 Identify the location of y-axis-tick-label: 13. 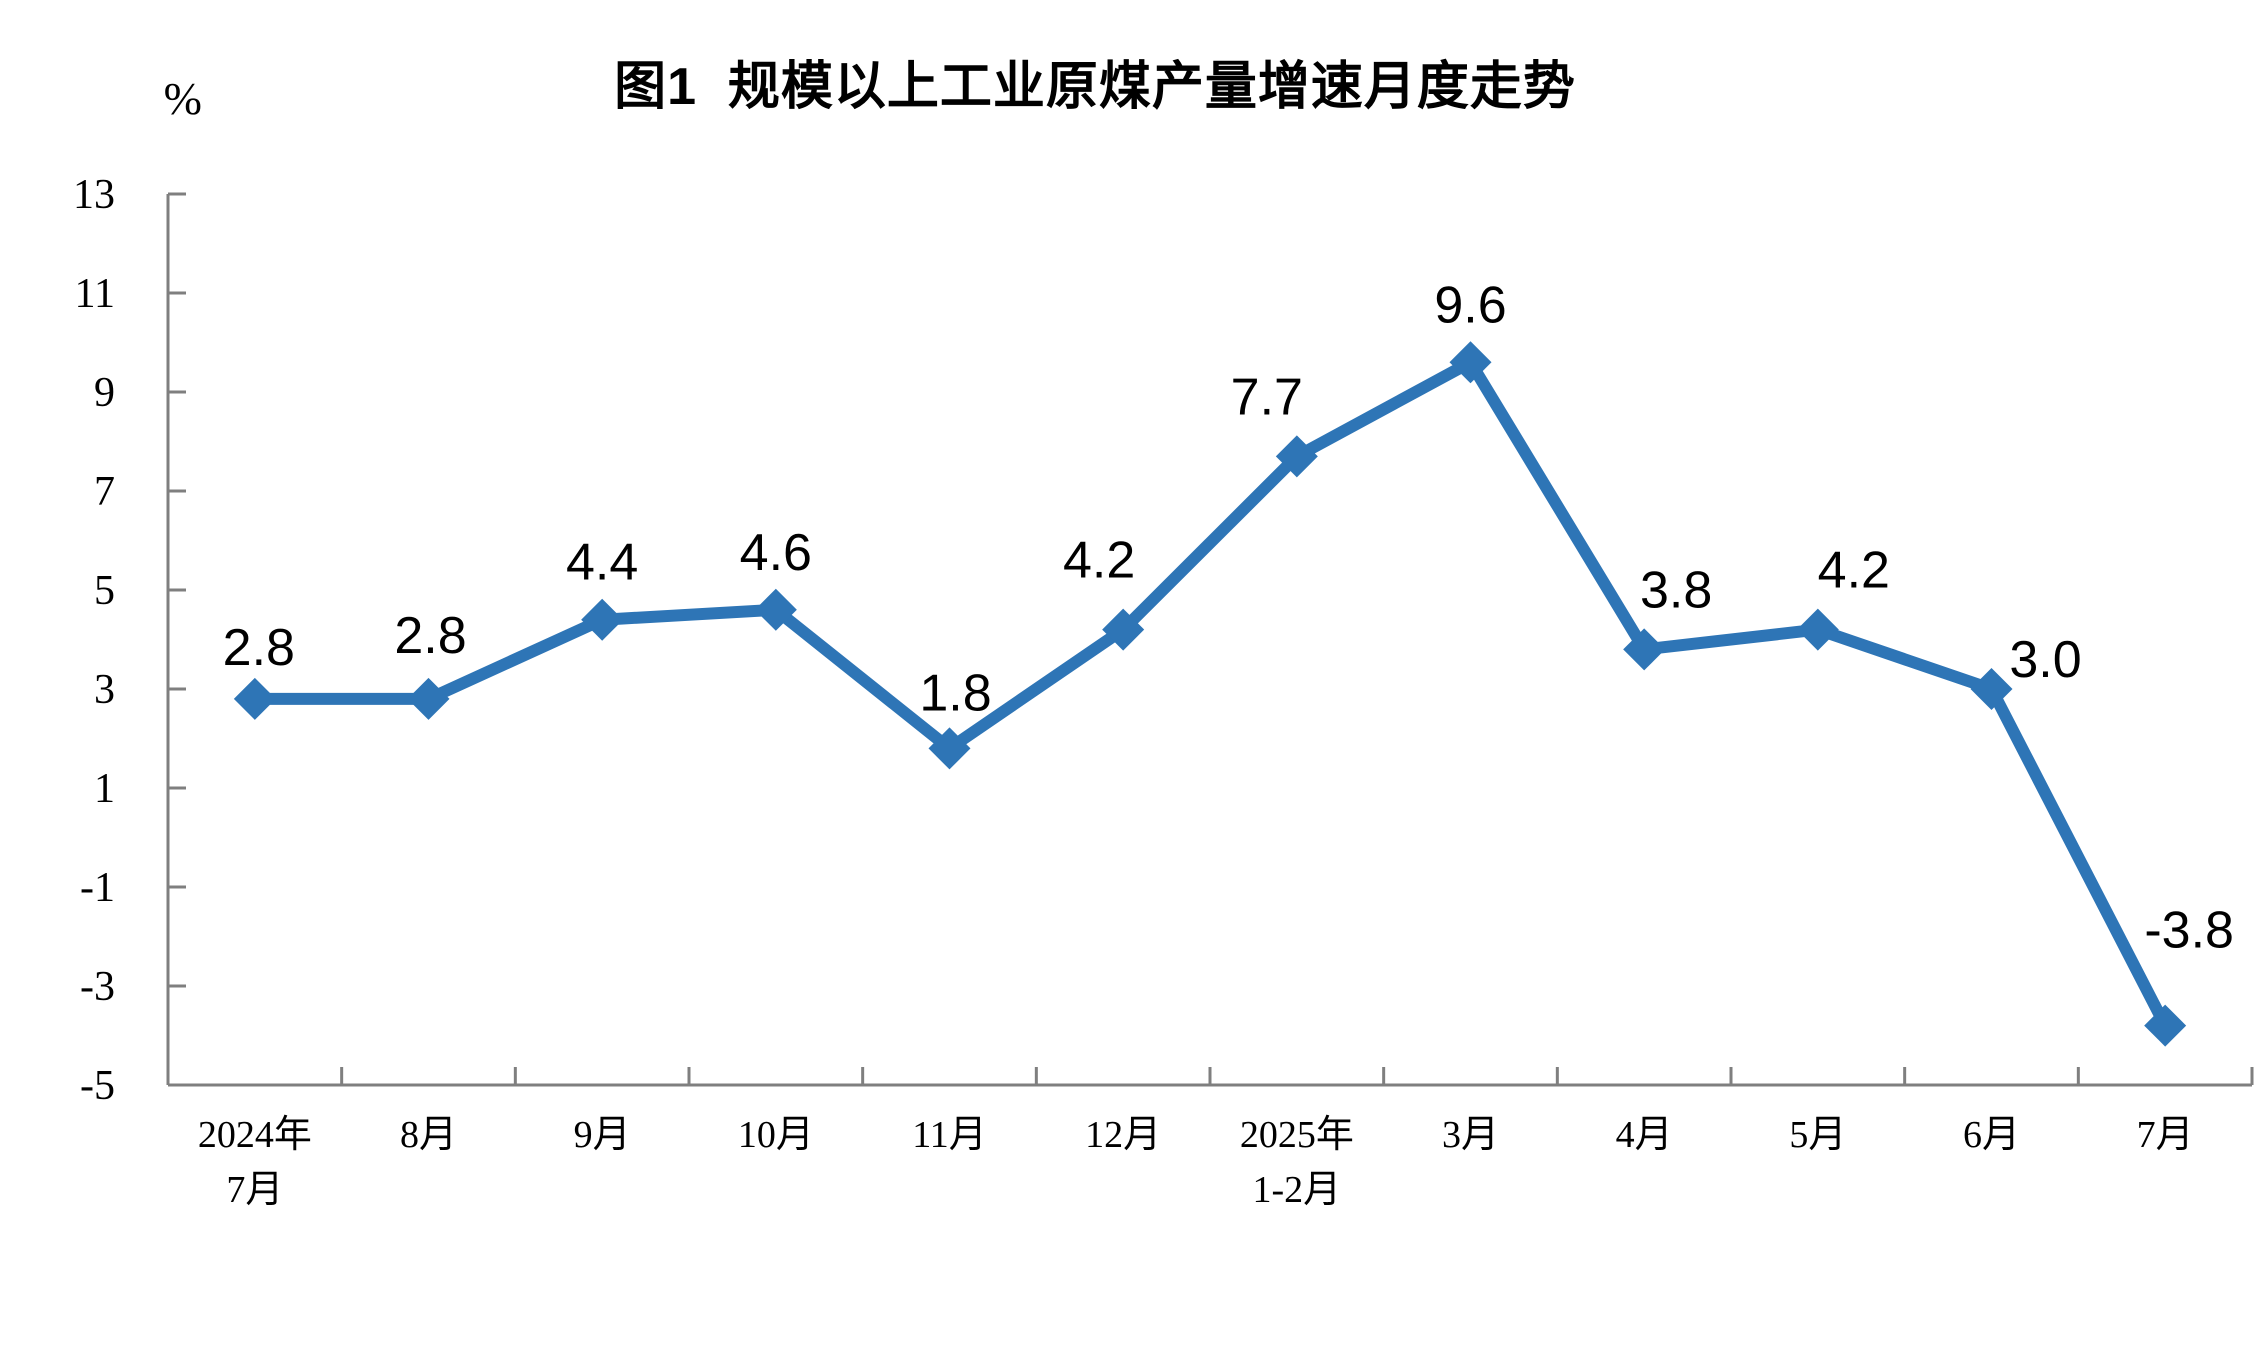
(94, 195).